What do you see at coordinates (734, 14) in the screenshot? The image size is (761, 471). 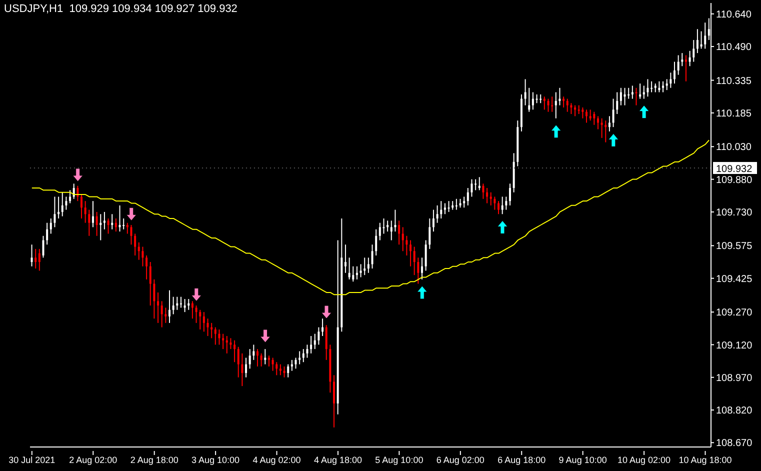 I see `y-tick-label: 110.640` at bounding box center [734, 14].